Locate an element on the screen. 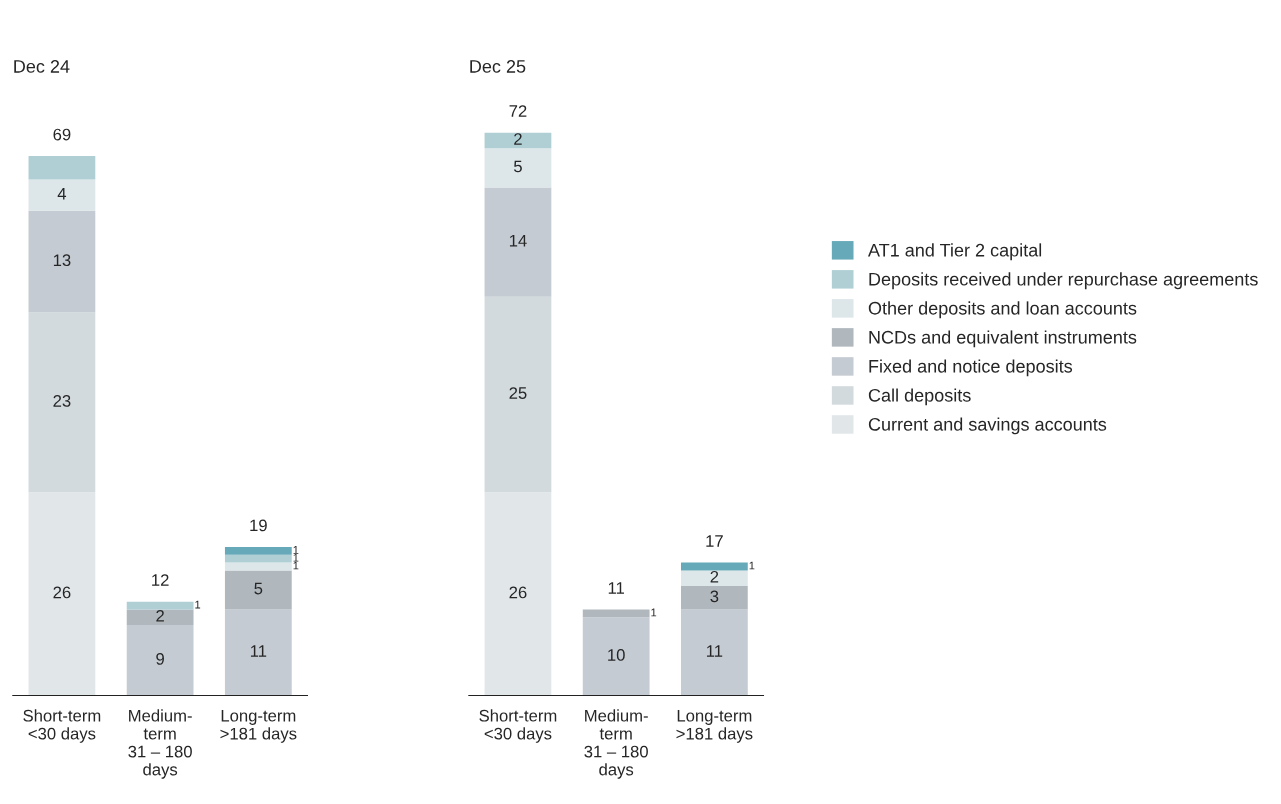 Image resolution: width=1281 pixels, height=804 pixels. legend-label: Fixed and notice deposits is located at coordinates (971, 368).